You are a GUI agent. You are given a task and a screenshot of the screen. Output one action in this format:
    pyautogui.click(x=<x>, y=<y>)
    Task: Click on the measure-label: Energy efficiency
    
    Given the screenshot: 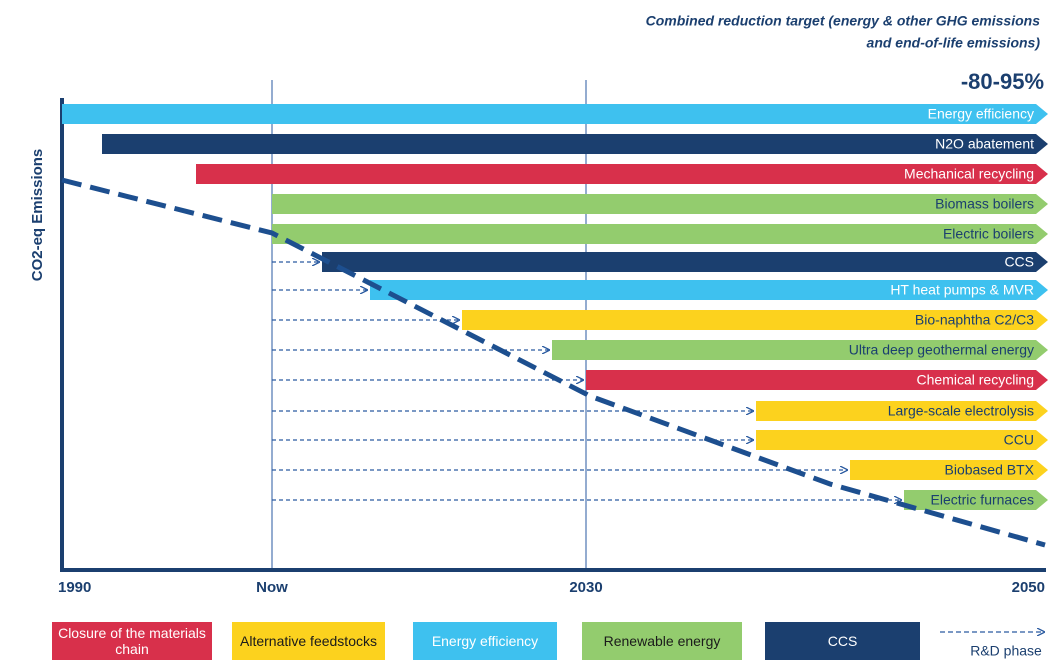 What is the action you would take?
    pyautogui.click(x=981, y=114)
    